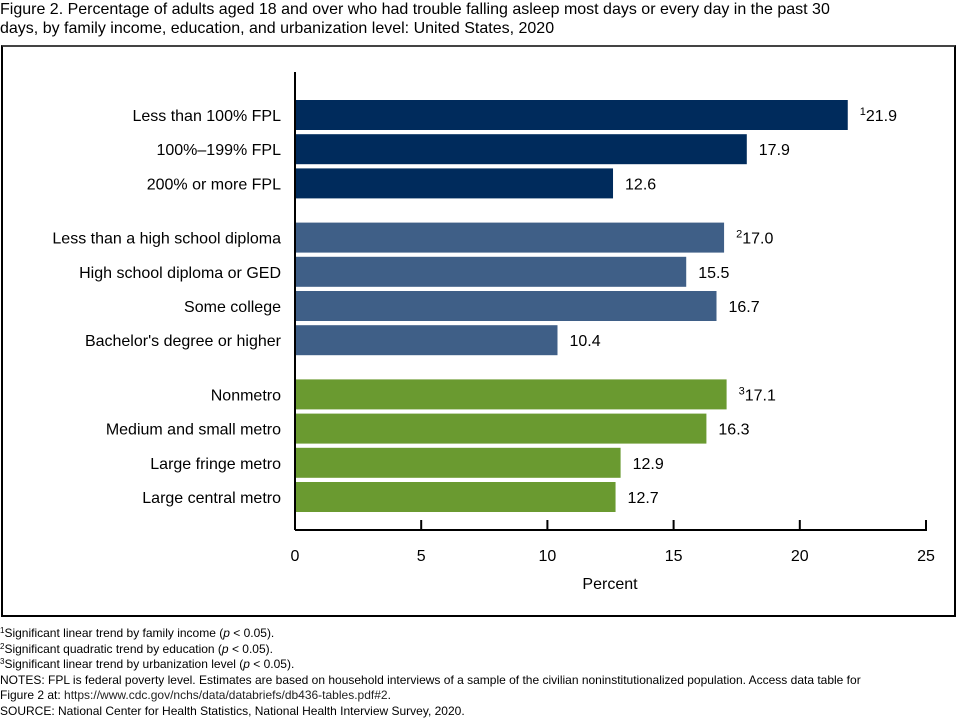 This screenshot has width=960, height=720. What do you see at coordinates (548, 556) in the screenshot?
I see `x-tick-label: 10` at bounding box center [548, 556].